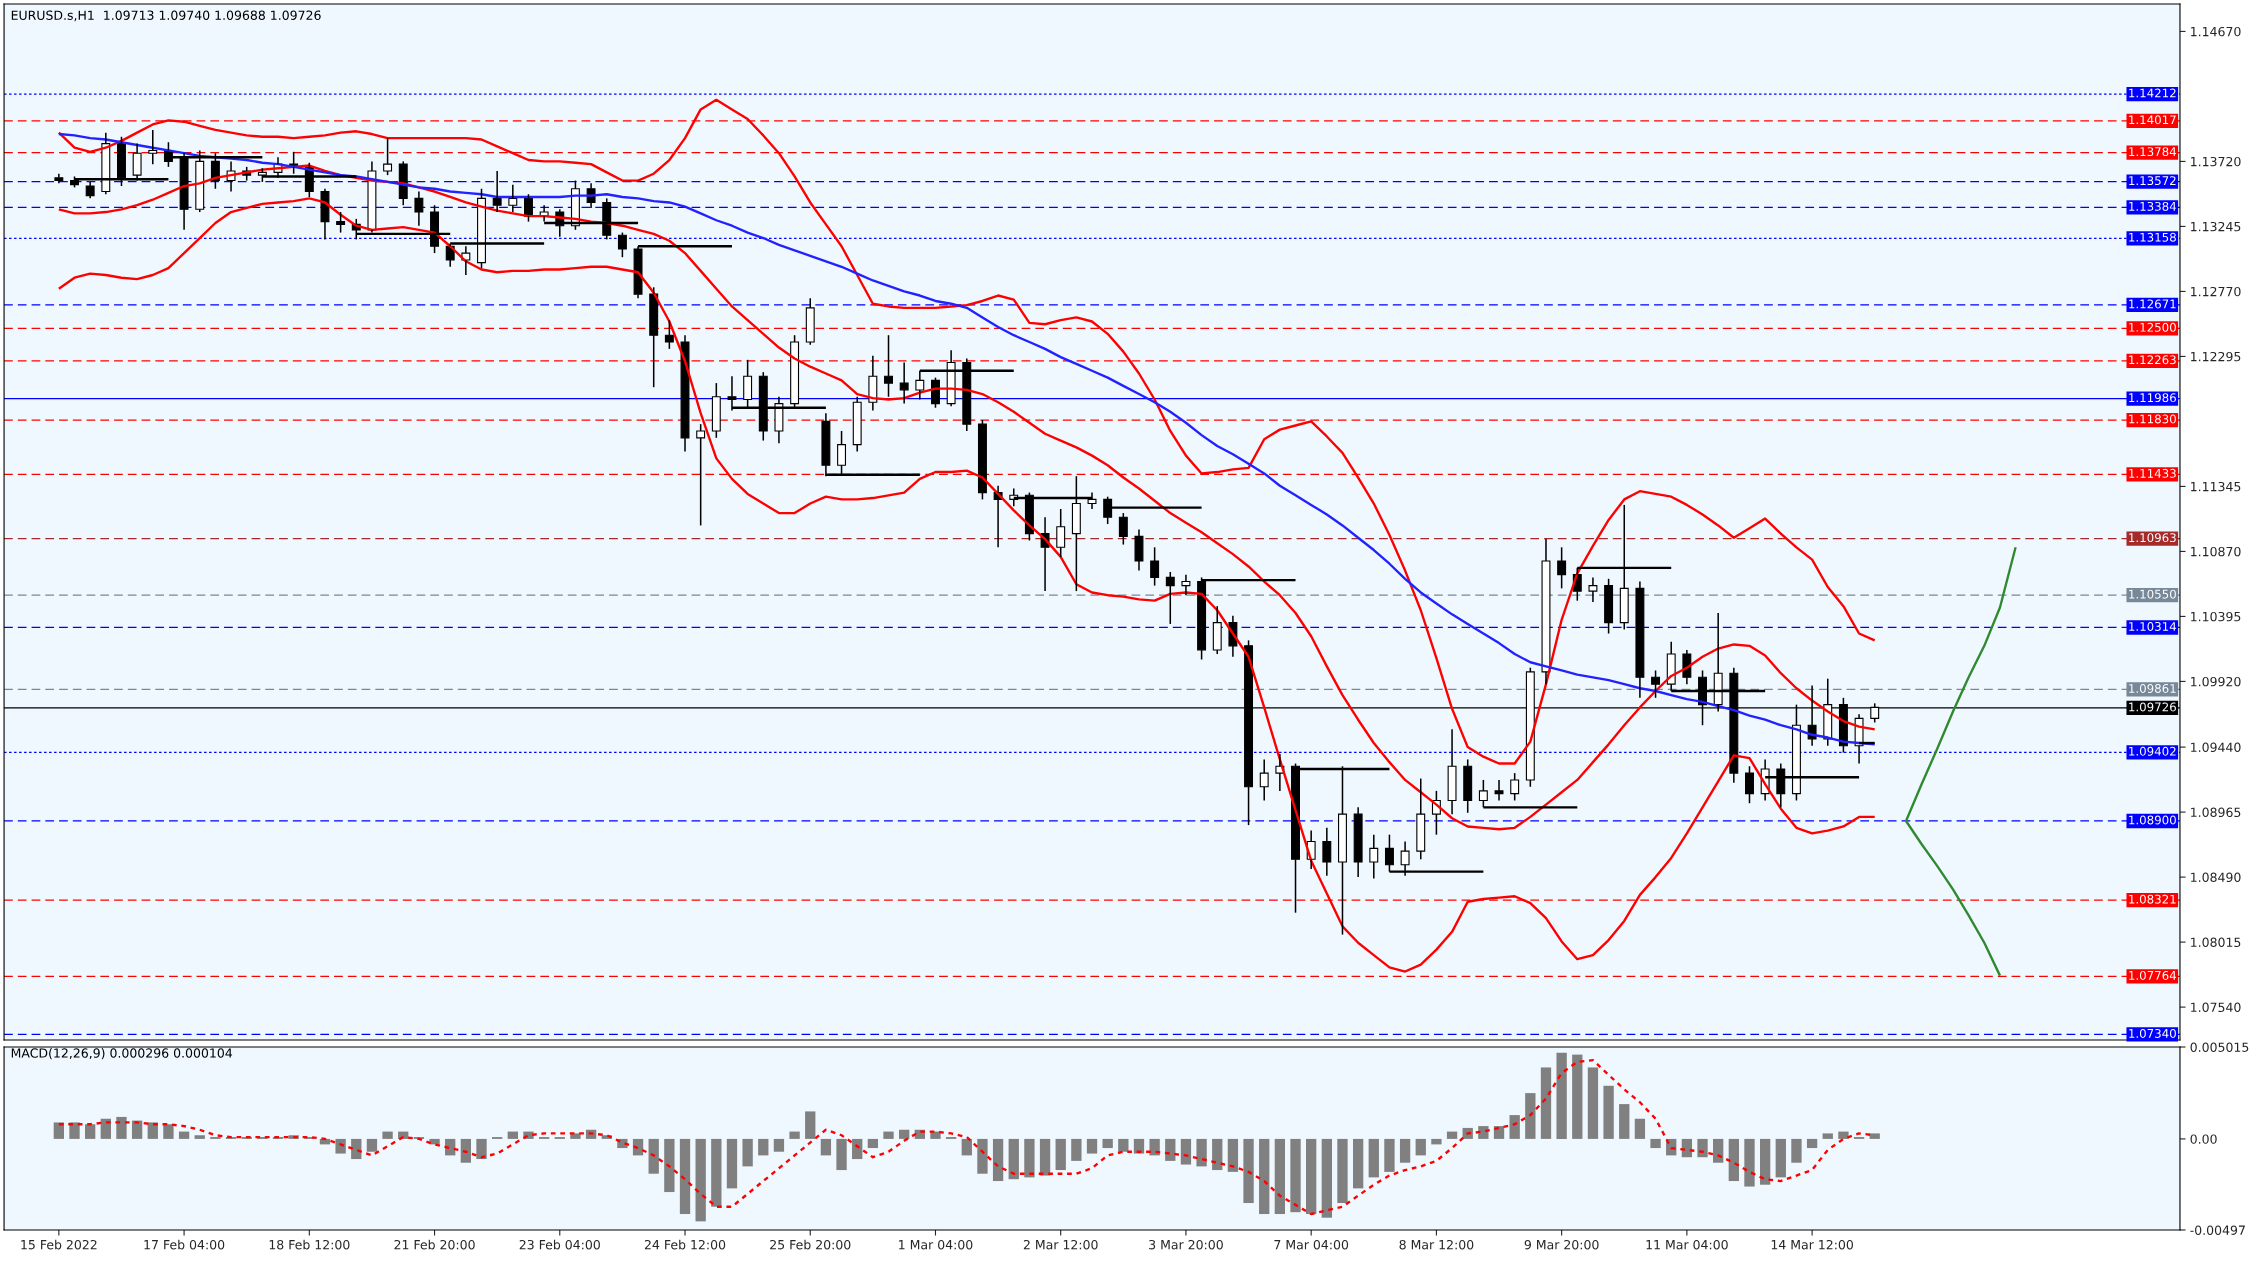 Image resolution: width=2256 pixels, height=1261 pixels. Describe the element at coordinates (2152, 820) in the screenshot. I see `ref-line-label: 1.08900` at that location.